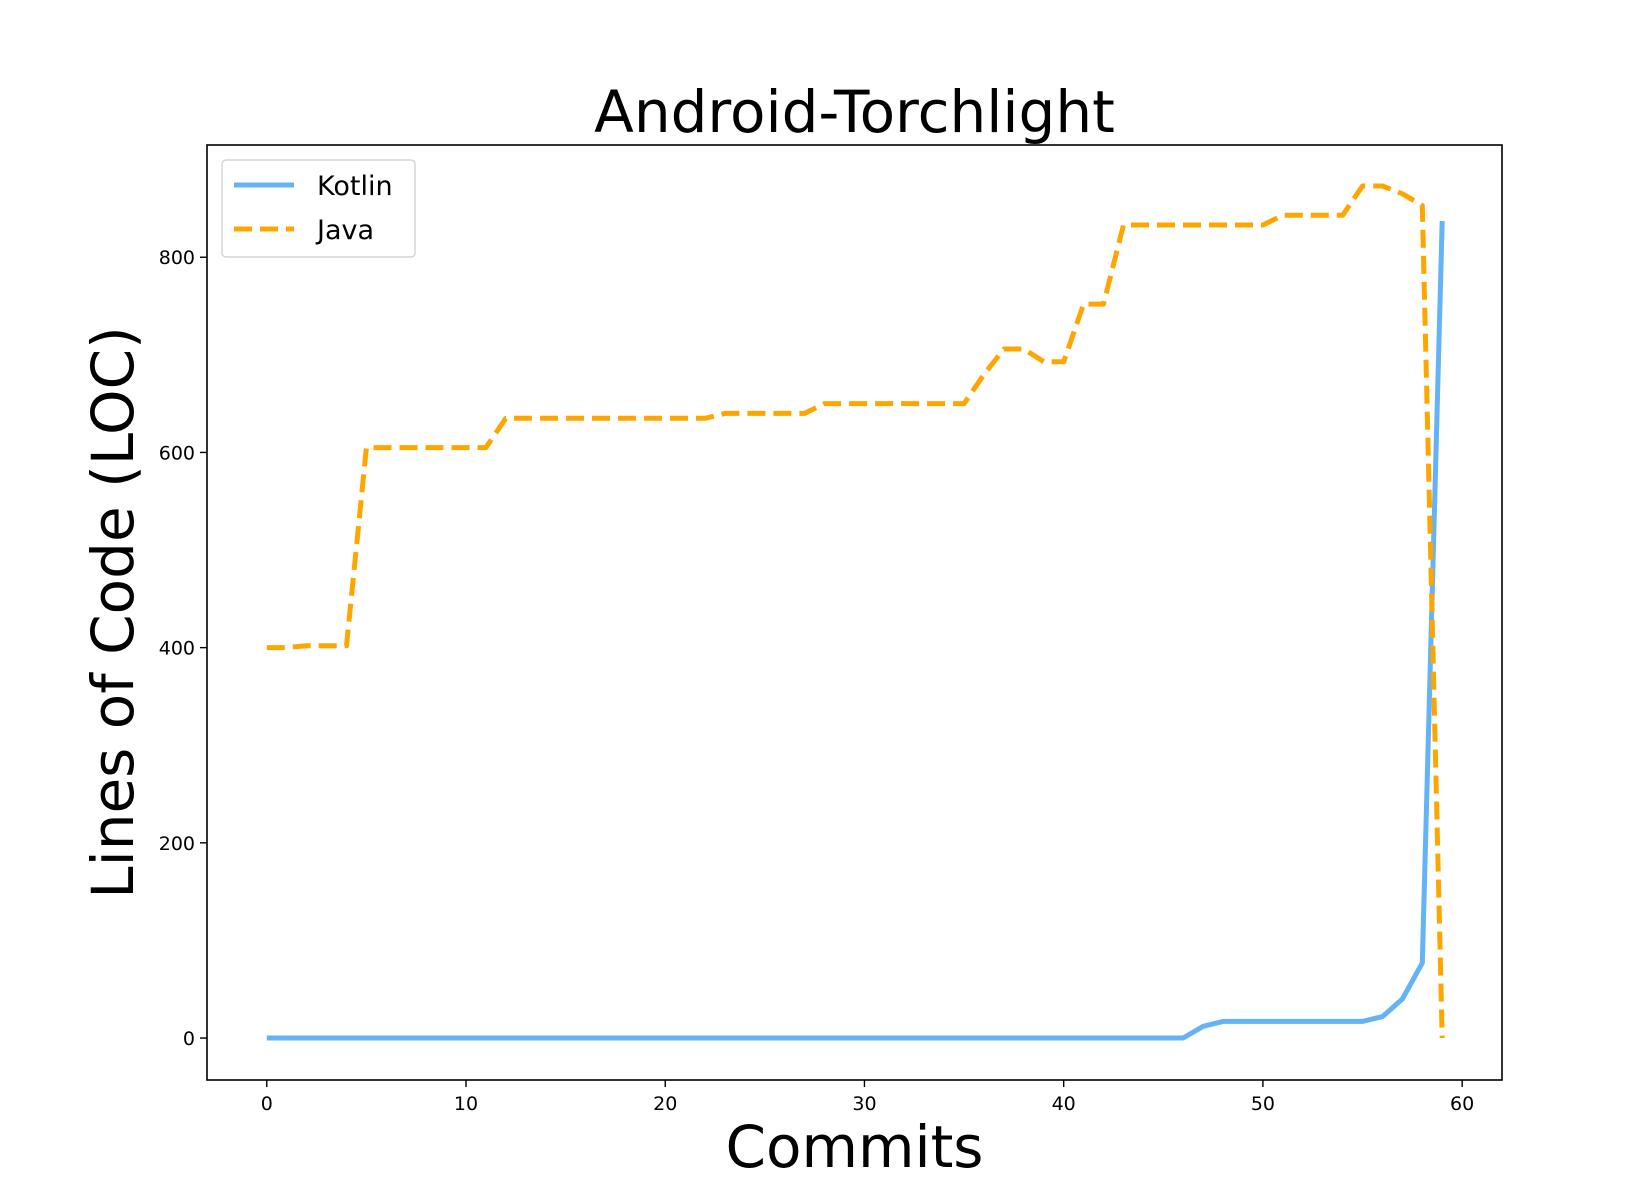 The image size is (1650, 1200). Describe the element at coordinates (854, 1147) in the screenshot. I see `x-axis-title: Commits` at that location.